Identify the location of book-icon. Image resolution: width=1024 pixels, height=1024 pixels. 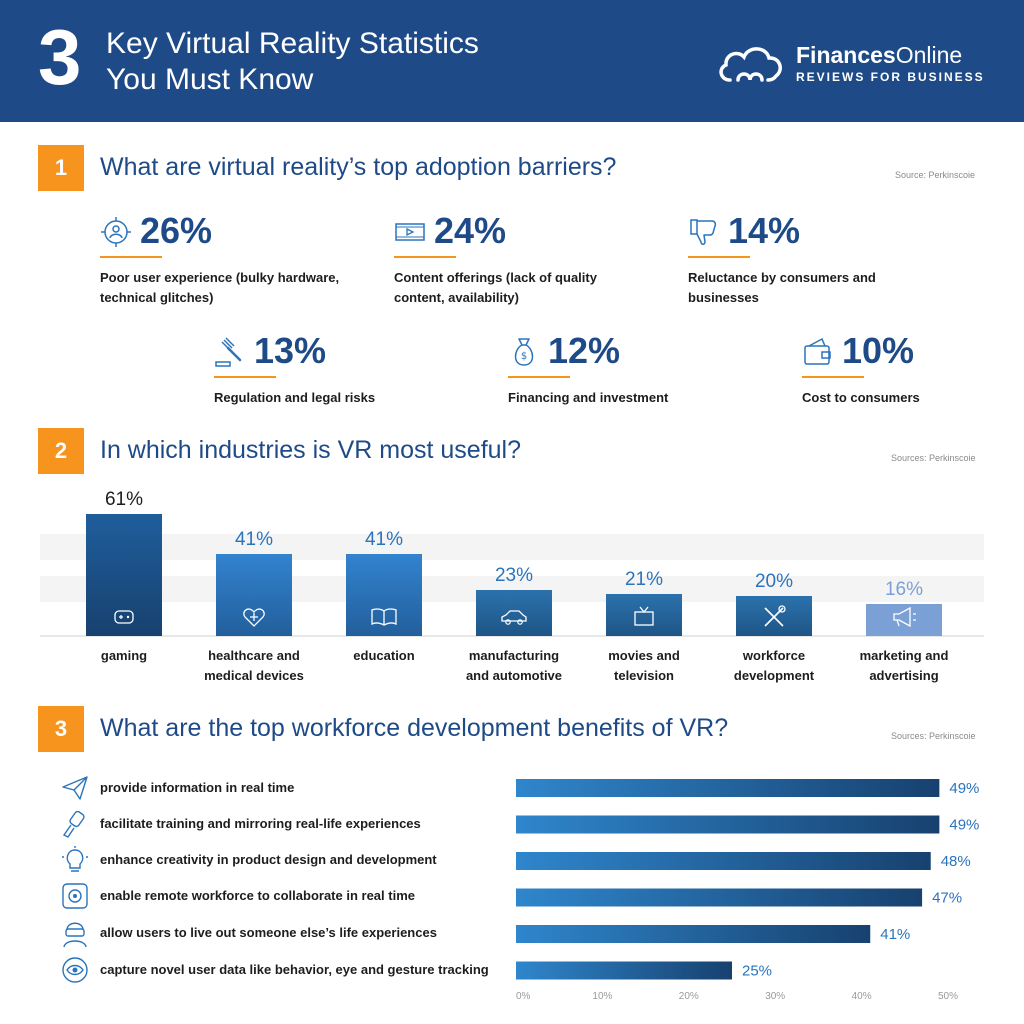
(384, 617).